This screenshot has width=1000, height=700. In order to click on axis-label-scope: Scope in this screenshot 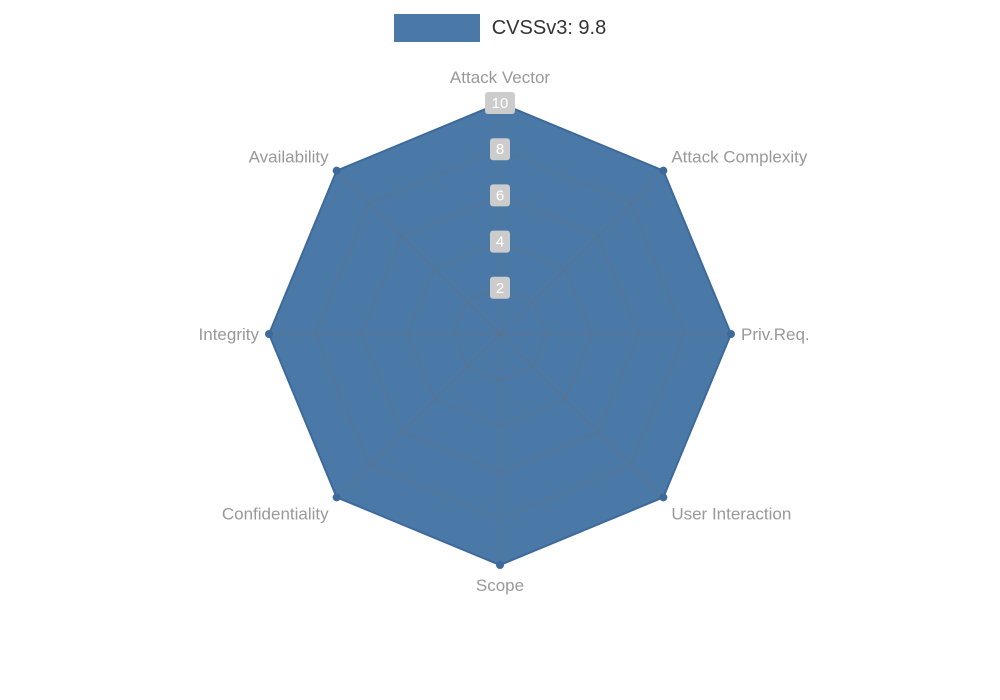, I will do `click(500, 585)`.